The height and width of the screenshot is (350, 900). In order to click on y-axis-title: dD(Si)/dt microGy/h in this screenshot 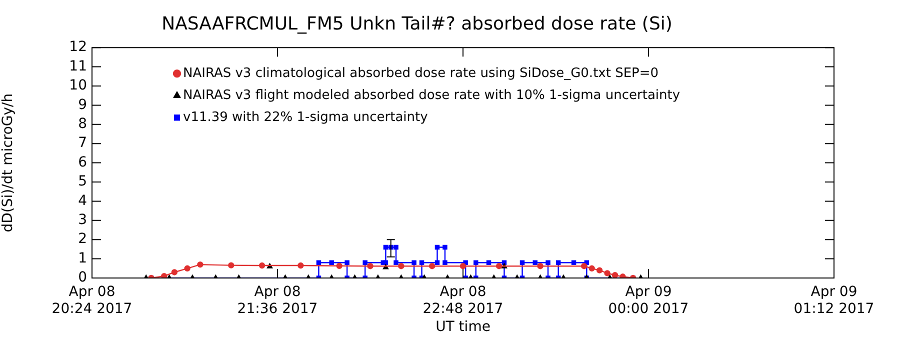, I will do `click(8, 162)`.